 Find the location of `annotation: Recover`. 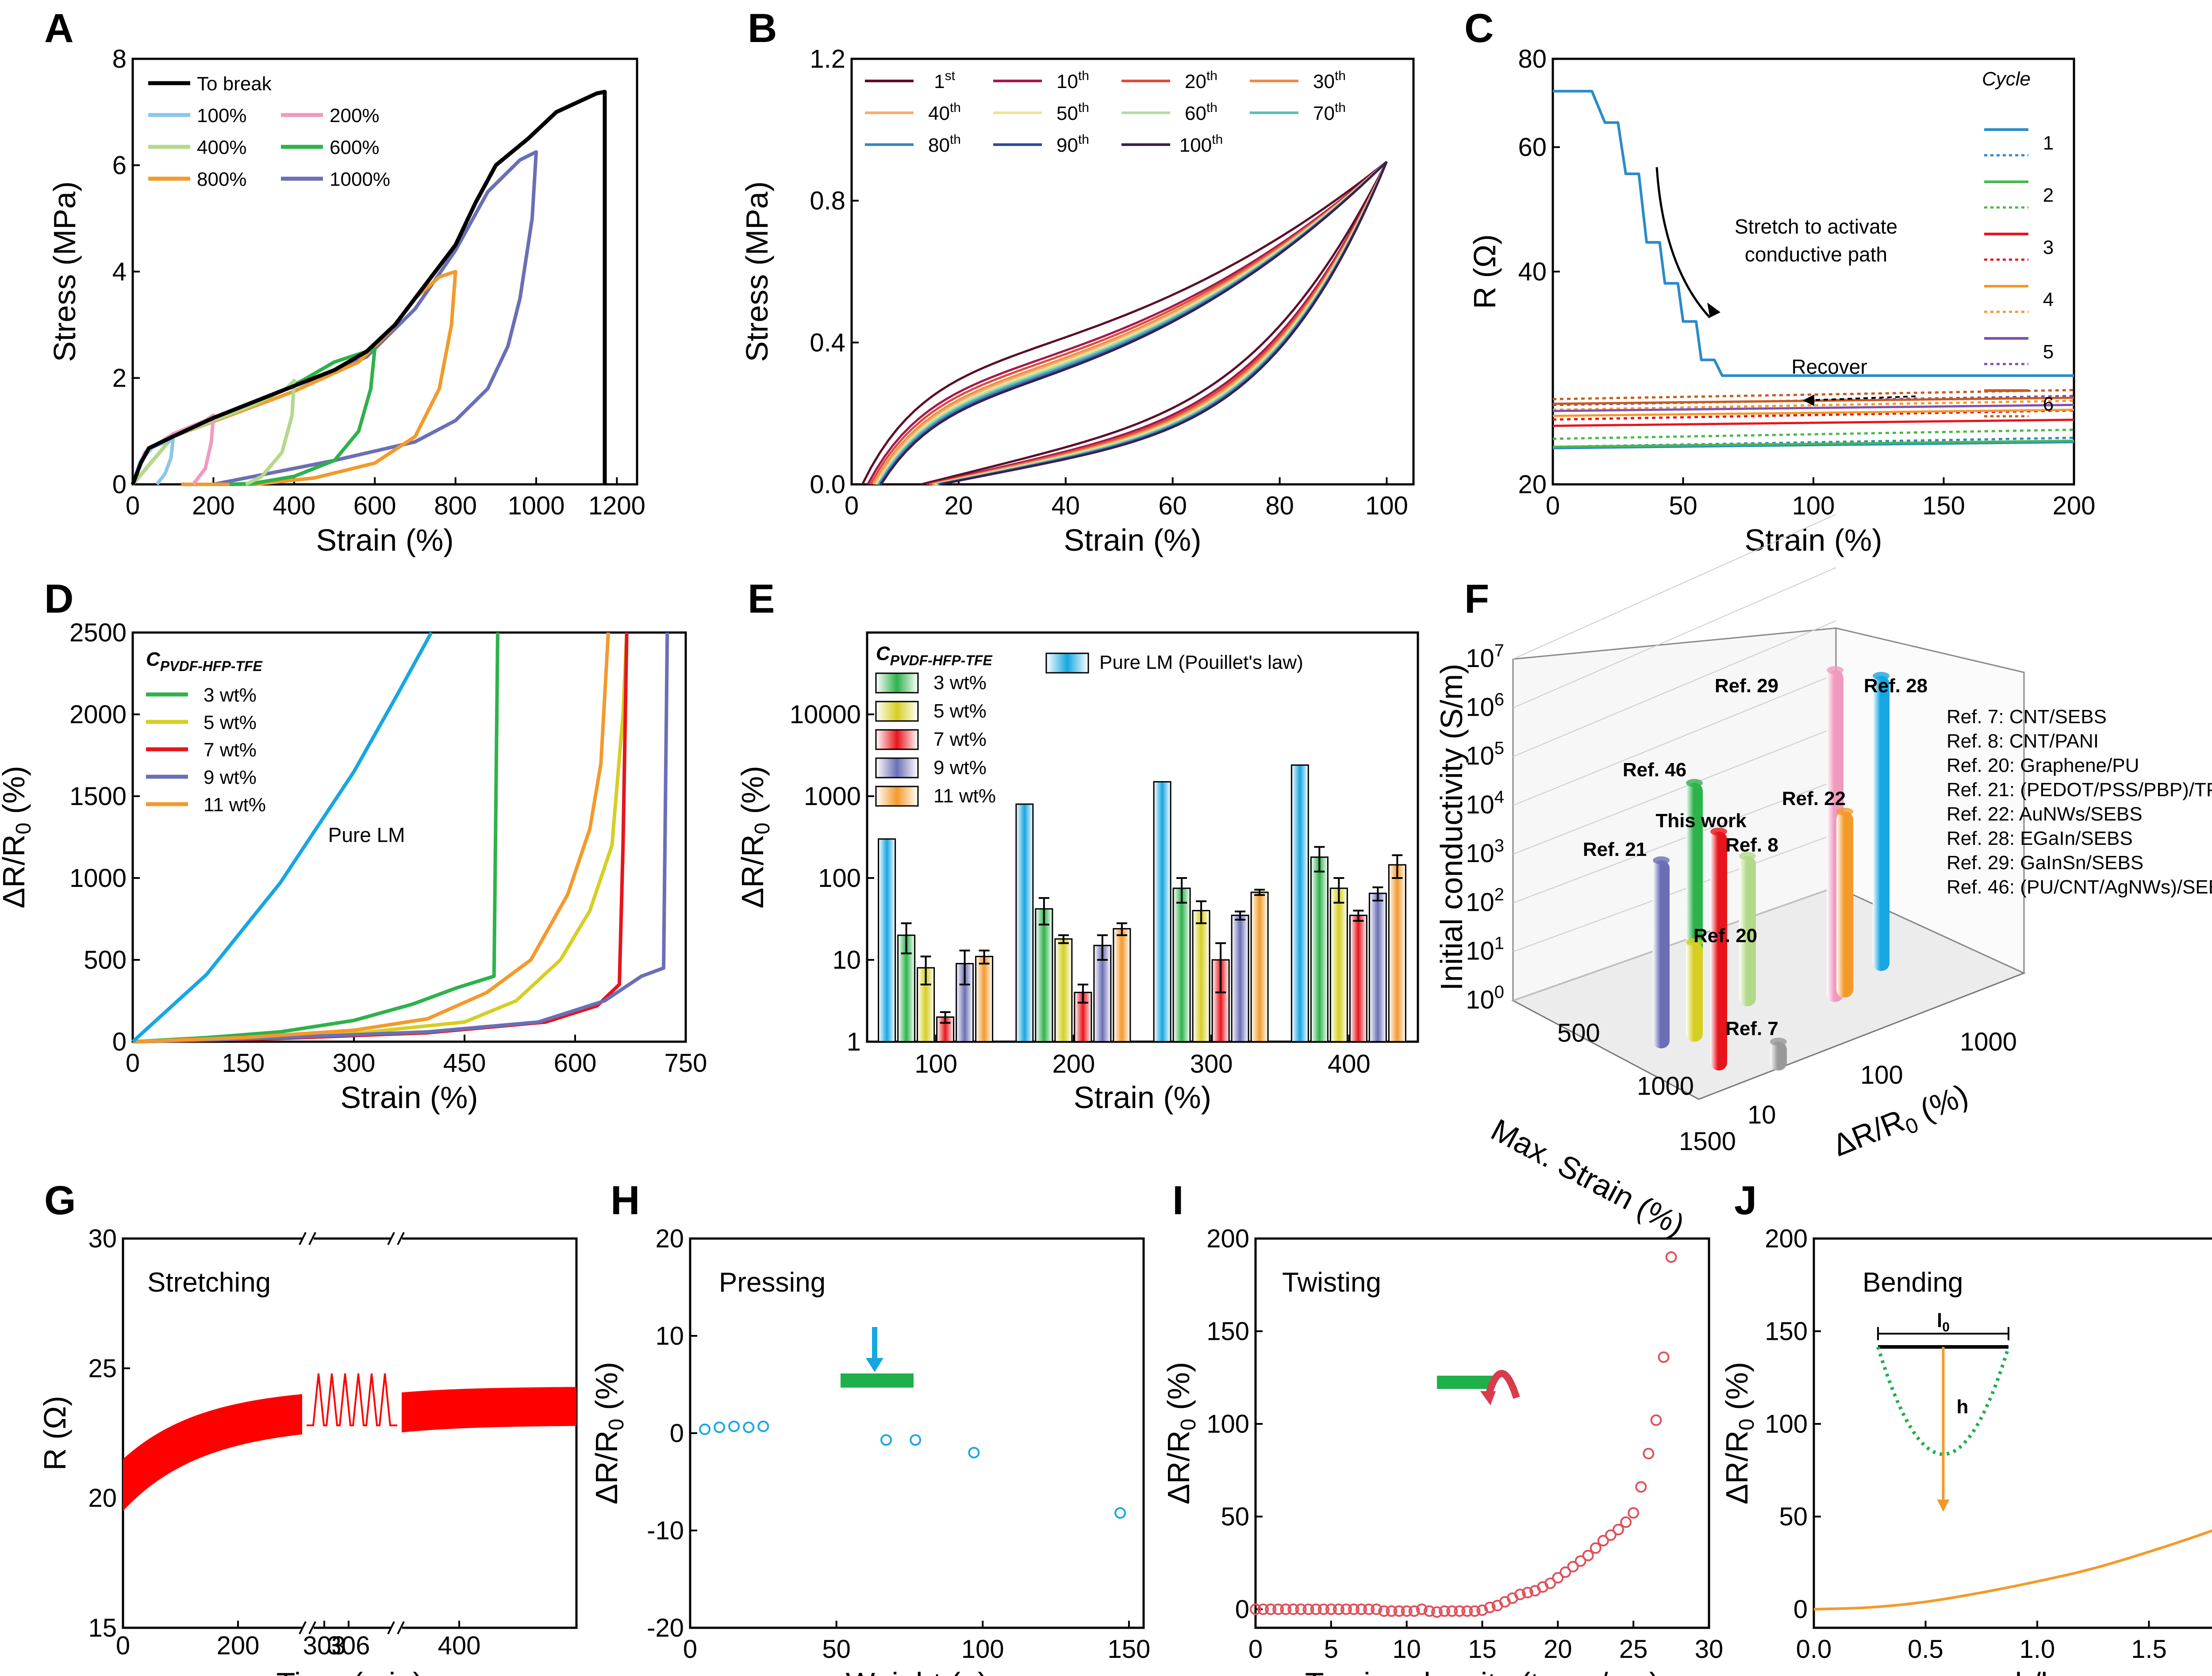

annotation: Recover is located at coordinates (1829, 367).